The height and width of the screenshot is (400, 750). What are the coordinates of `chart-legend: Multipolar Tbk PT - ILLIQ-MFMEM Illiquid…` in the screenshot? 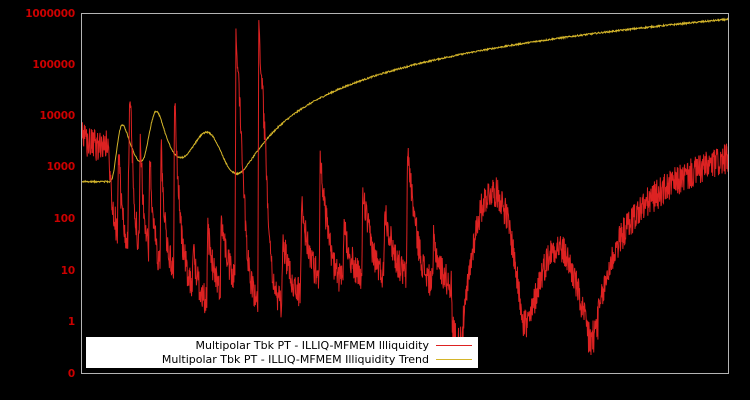 It's located at (282, 352).